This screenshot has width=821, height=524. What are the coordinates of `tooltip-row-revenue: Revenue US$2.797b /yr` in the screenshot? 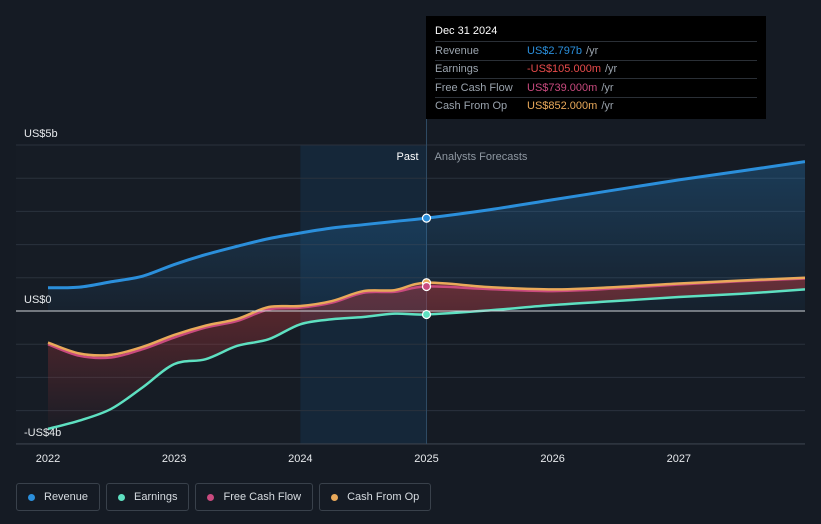 It's located at (596, 50).